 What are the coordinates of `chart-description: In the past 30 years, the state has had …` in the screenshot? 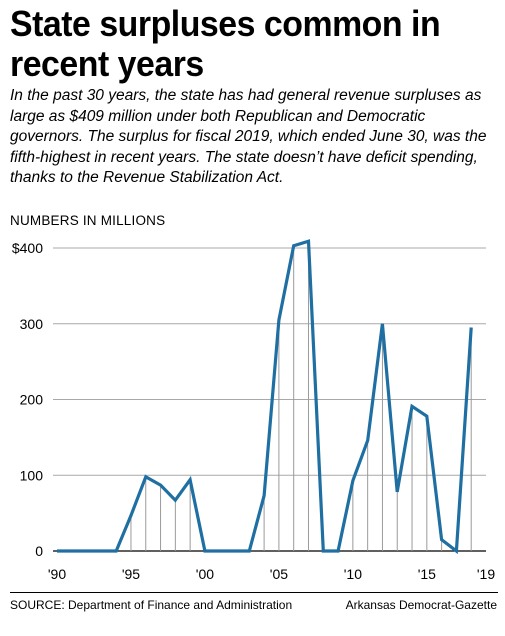 It's located at (248, 136).